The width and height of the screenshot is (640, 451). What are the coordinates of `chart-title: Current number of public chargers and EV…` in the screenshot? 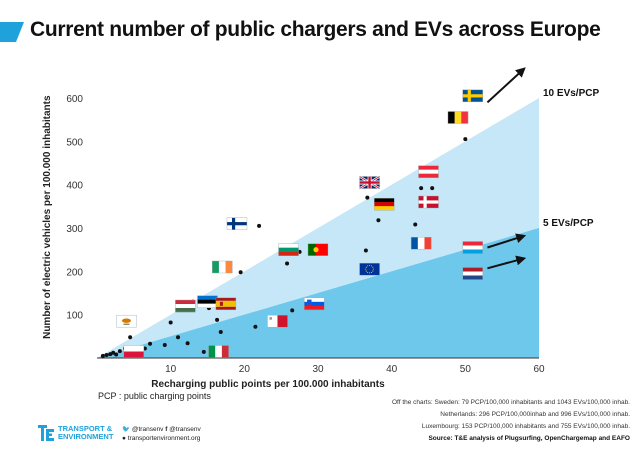 It's located at (315, 29).